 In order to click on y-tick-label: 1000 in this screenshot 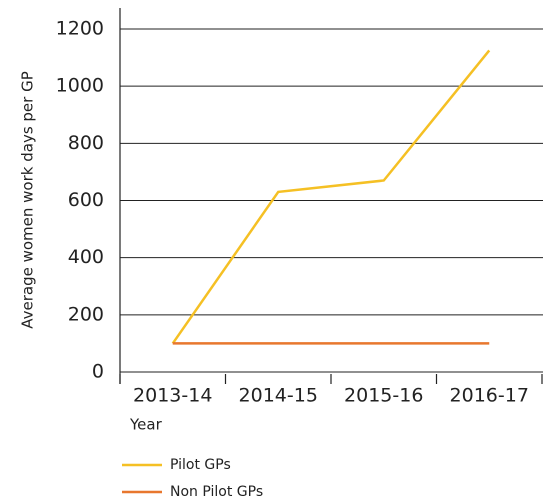, I will do `click(80, 86)`.